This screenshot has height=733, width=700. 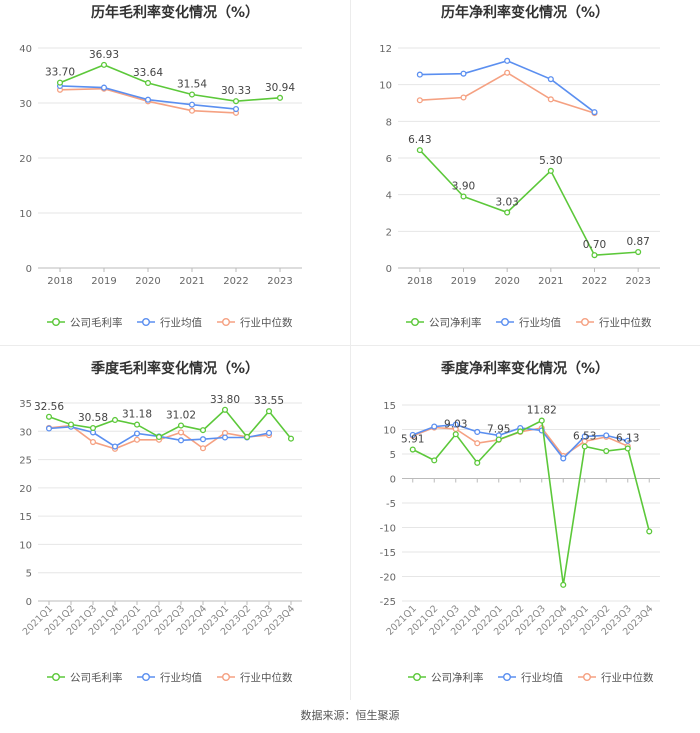 What do you see at coordinates (269, 401) in the screenshot?
I see `data-label: 33.55` at bounding box center [269, 401].